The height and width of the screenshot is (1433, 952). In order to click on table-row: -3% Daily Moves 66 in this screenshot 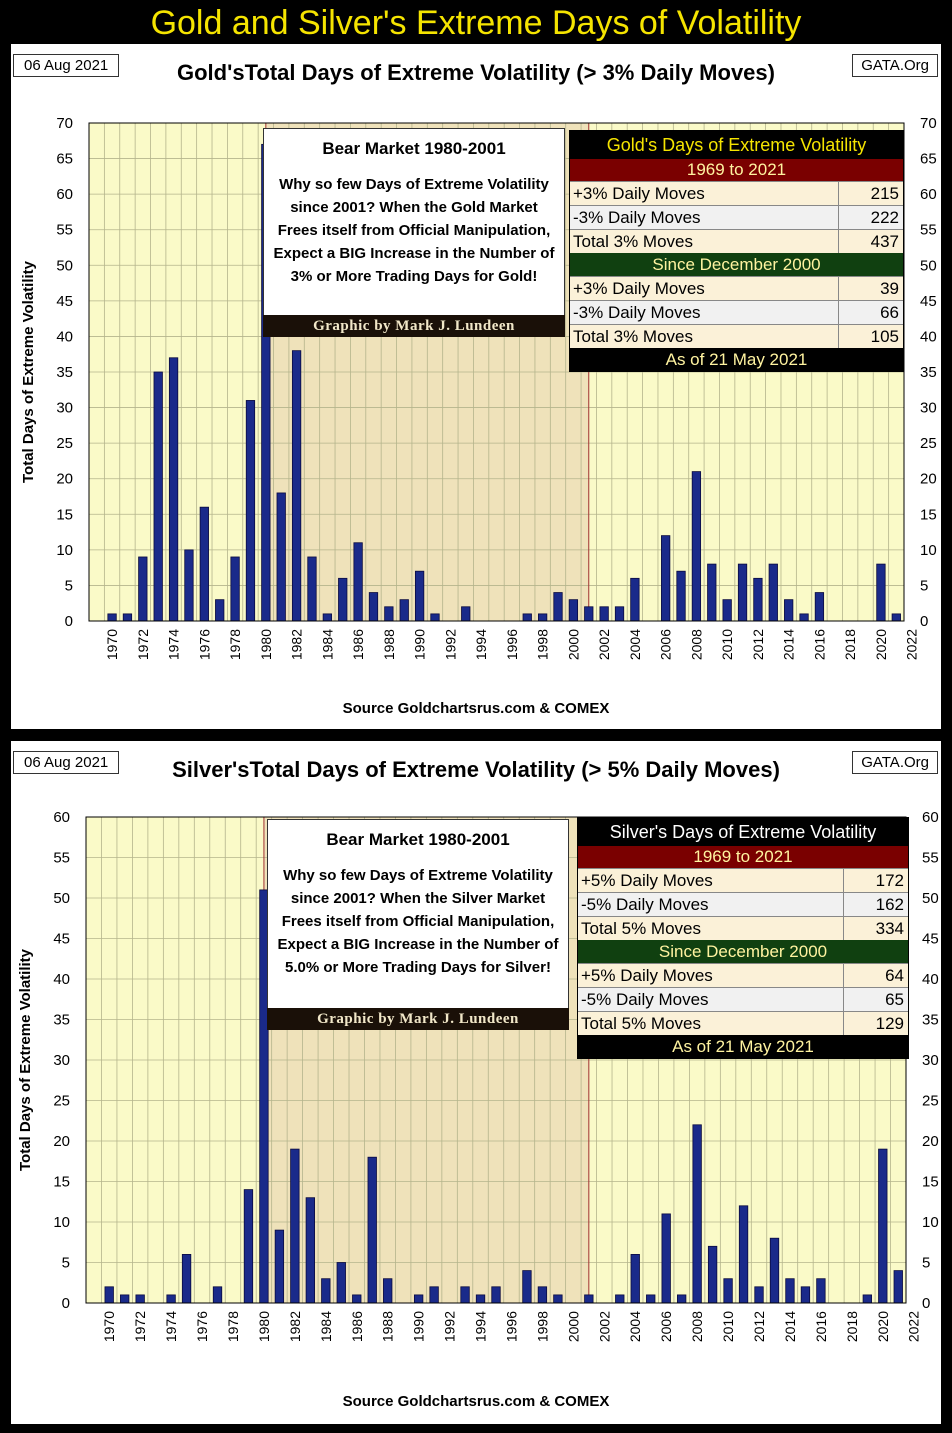, I will do `click(736, 312)`.